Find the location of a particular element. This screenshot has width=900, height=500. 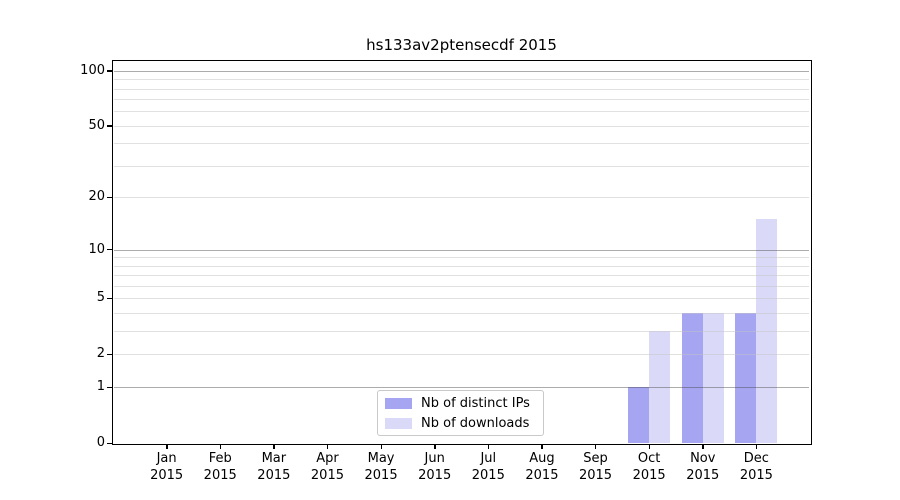

x-tick-month: Sep is located at coordinates (595, 458).